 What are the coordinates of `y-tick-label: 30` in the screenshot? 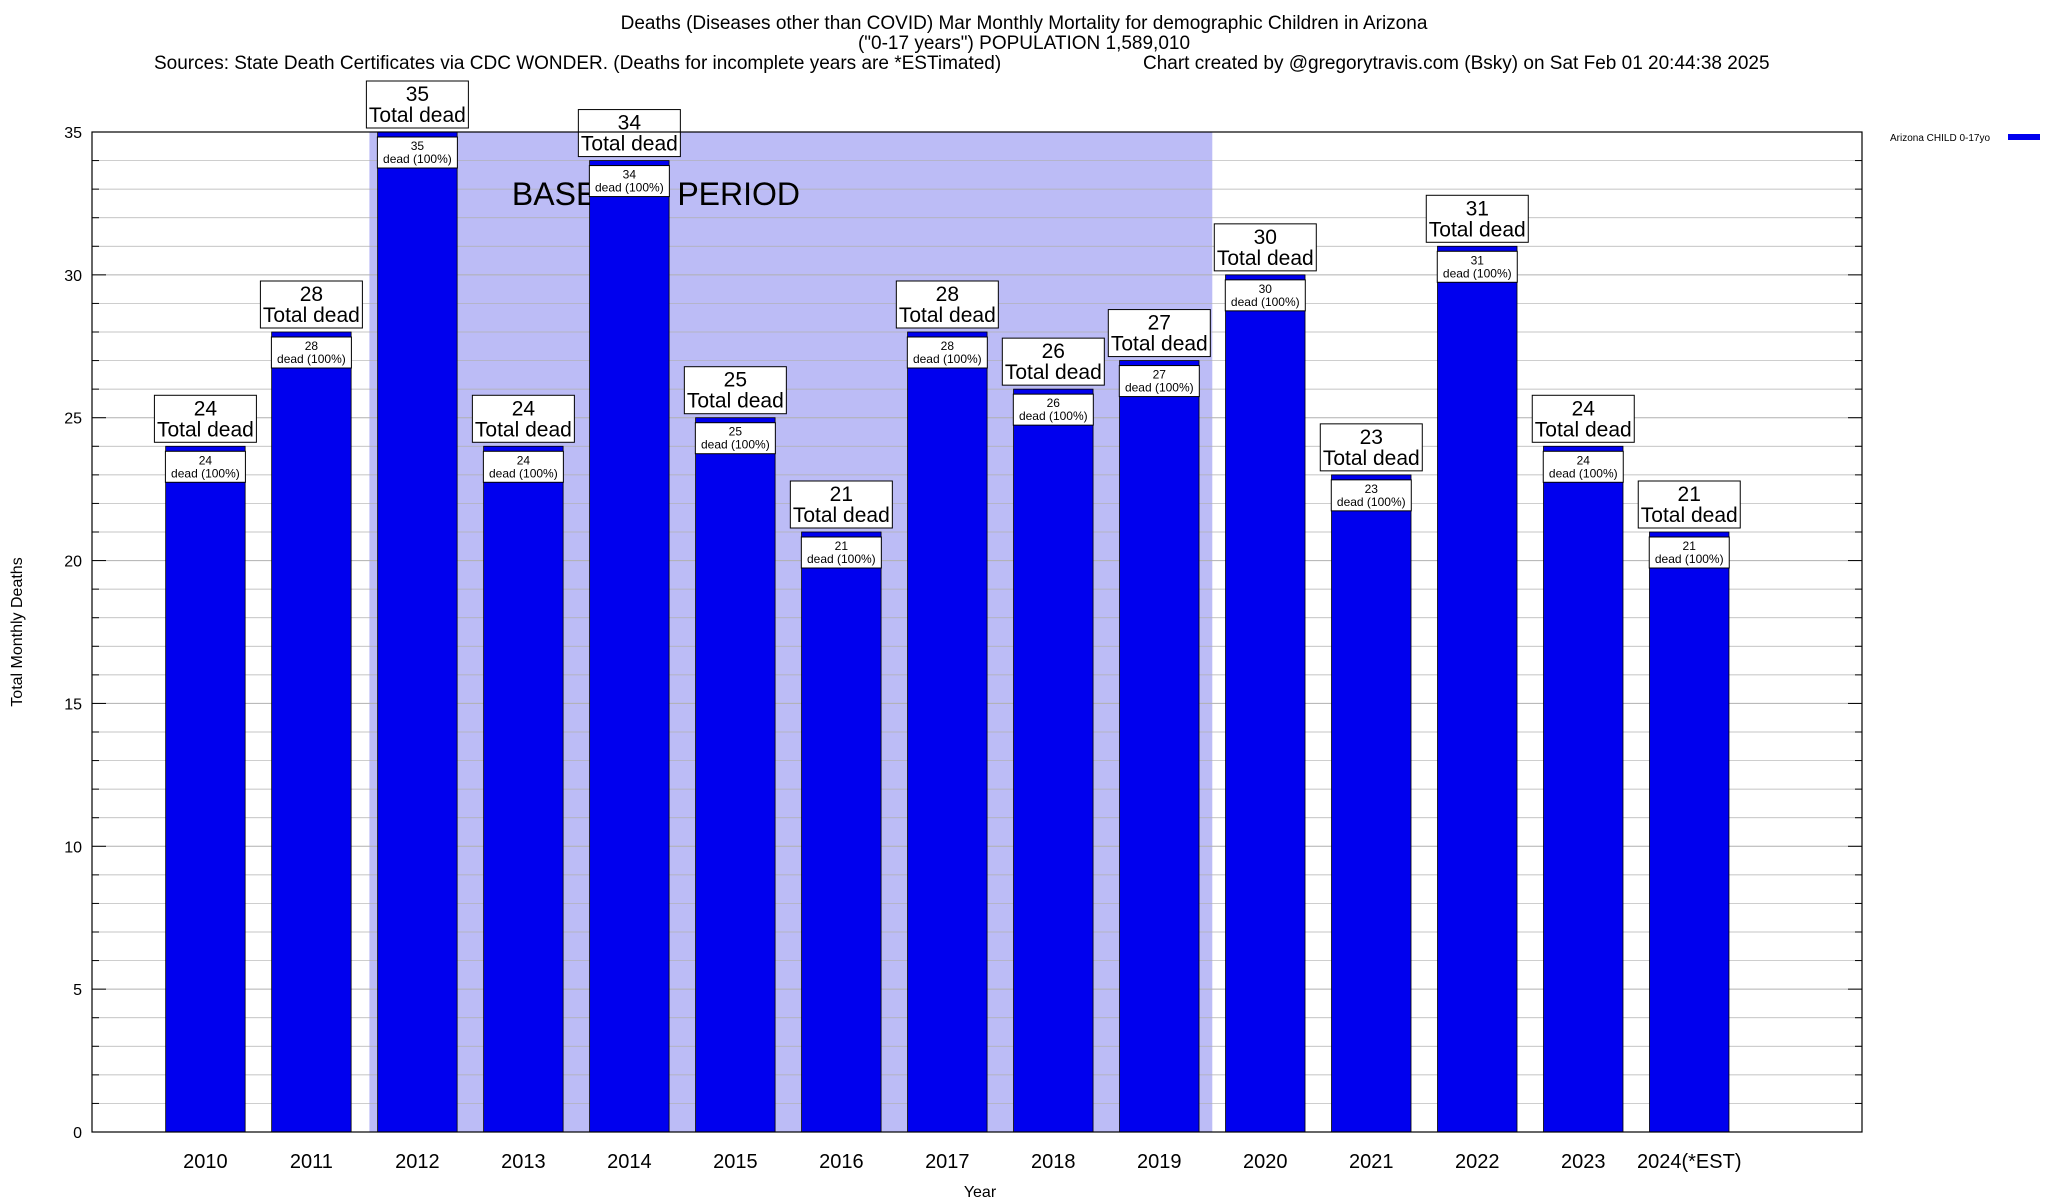 It's located at (73, 276).